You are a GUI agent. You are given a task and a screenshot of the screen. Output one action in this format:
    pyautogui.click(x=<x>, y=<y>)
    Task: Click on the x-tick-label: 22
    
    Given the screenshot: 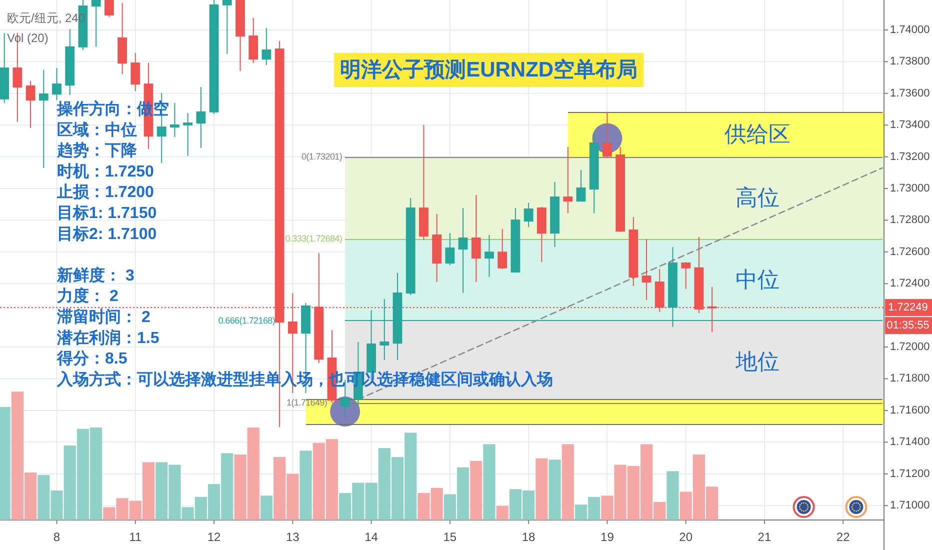 What is the action you would take?
    pyautogui.click(x=843, y=537)
    